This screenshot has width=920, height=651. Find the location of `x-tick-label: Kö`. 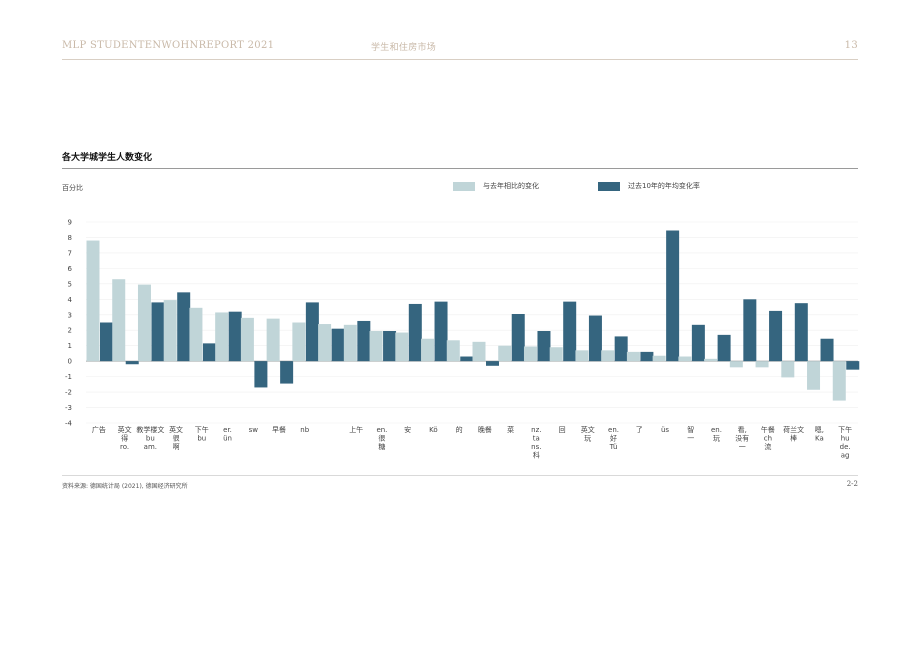

x-tick-label: Kö is located at coordinates (433, 430).